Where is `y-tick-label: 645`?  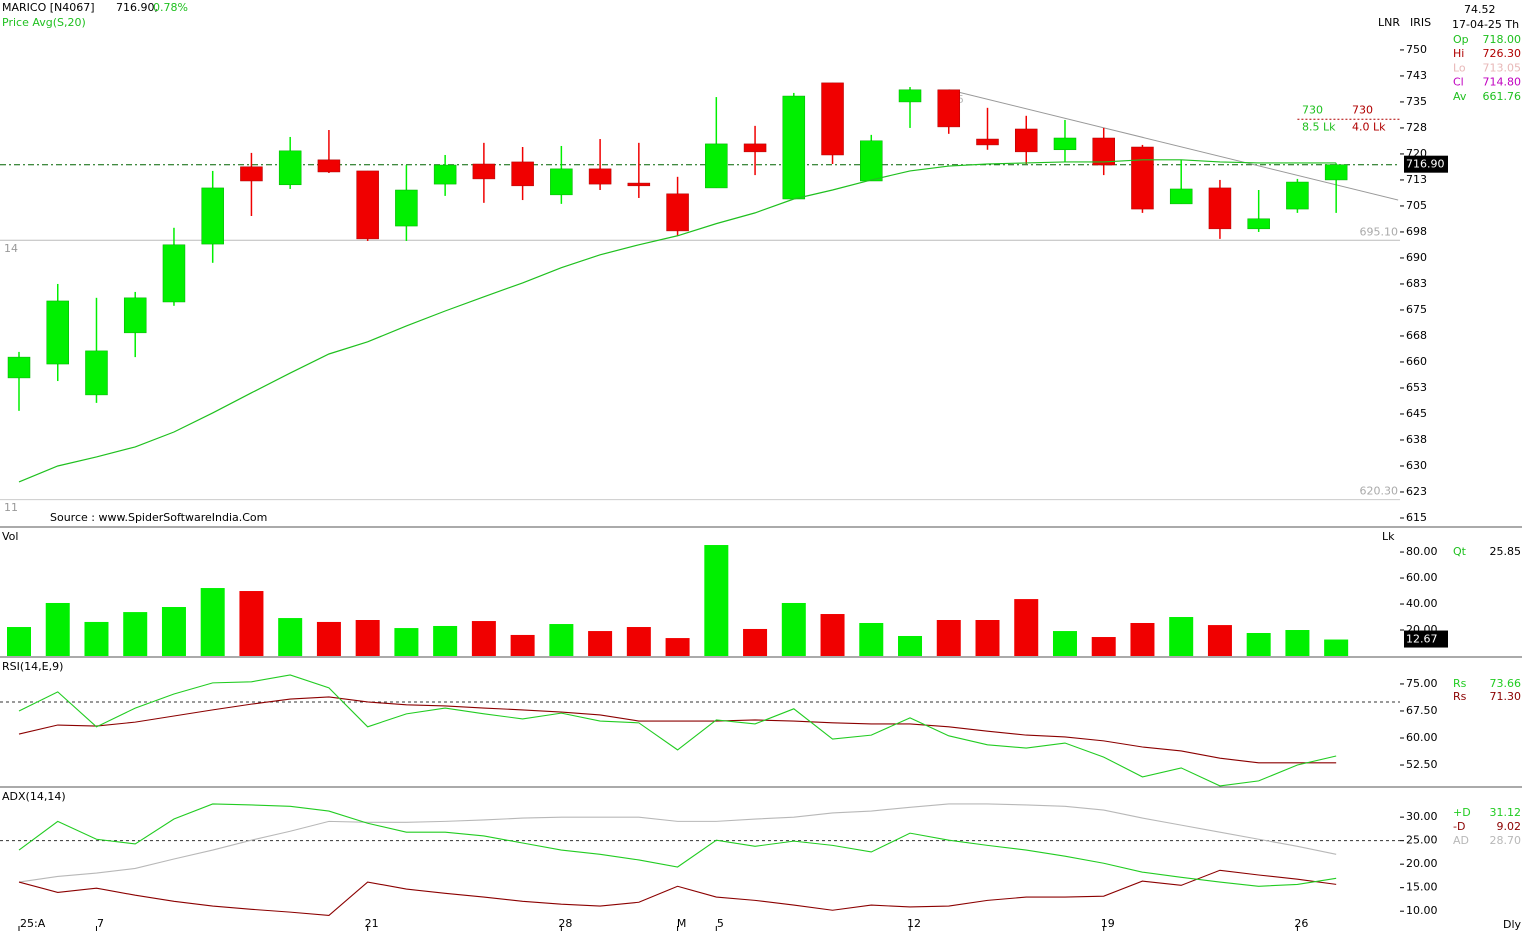 y-tick-label: 645 is located at coordinates (1416, 413).